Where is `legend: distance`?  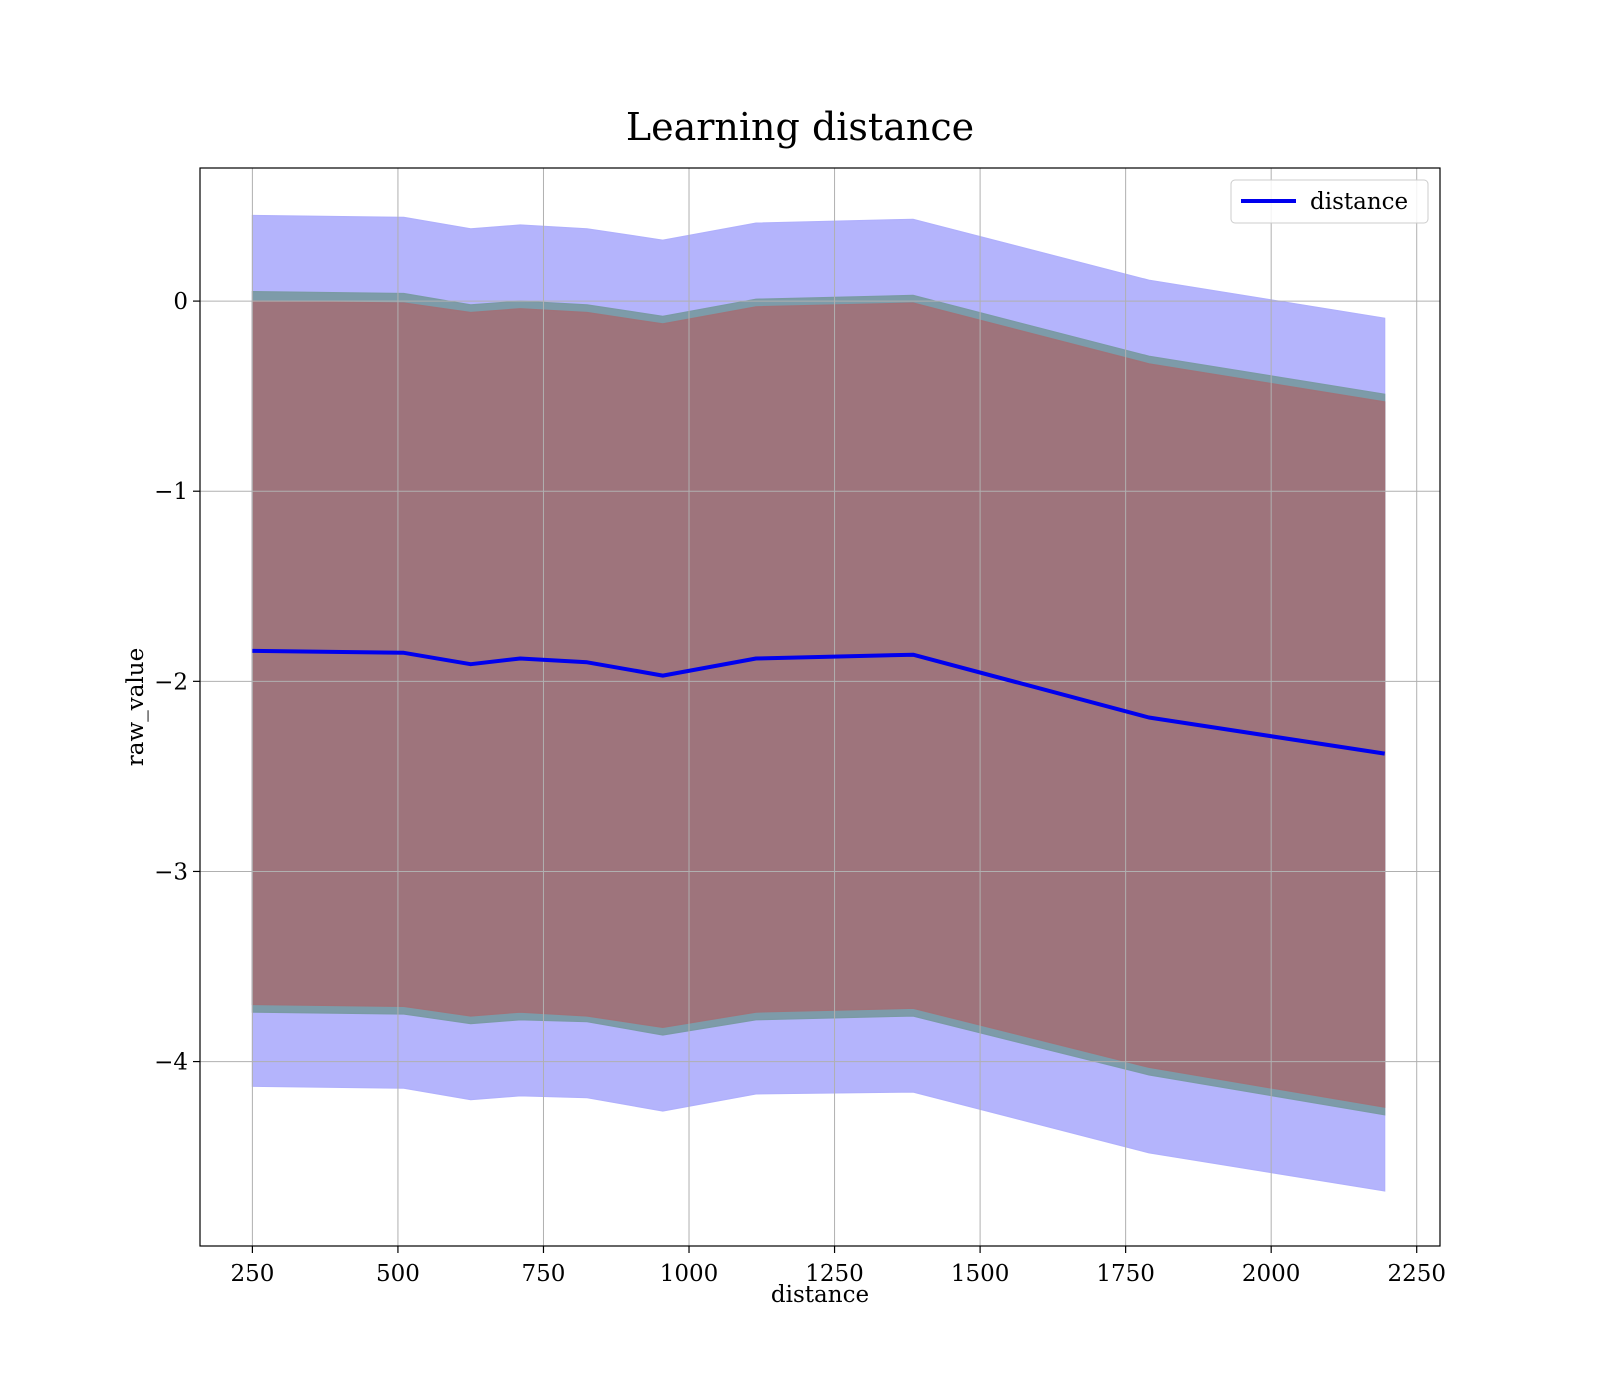 legend: distance is located at coordinates (1329, 201).